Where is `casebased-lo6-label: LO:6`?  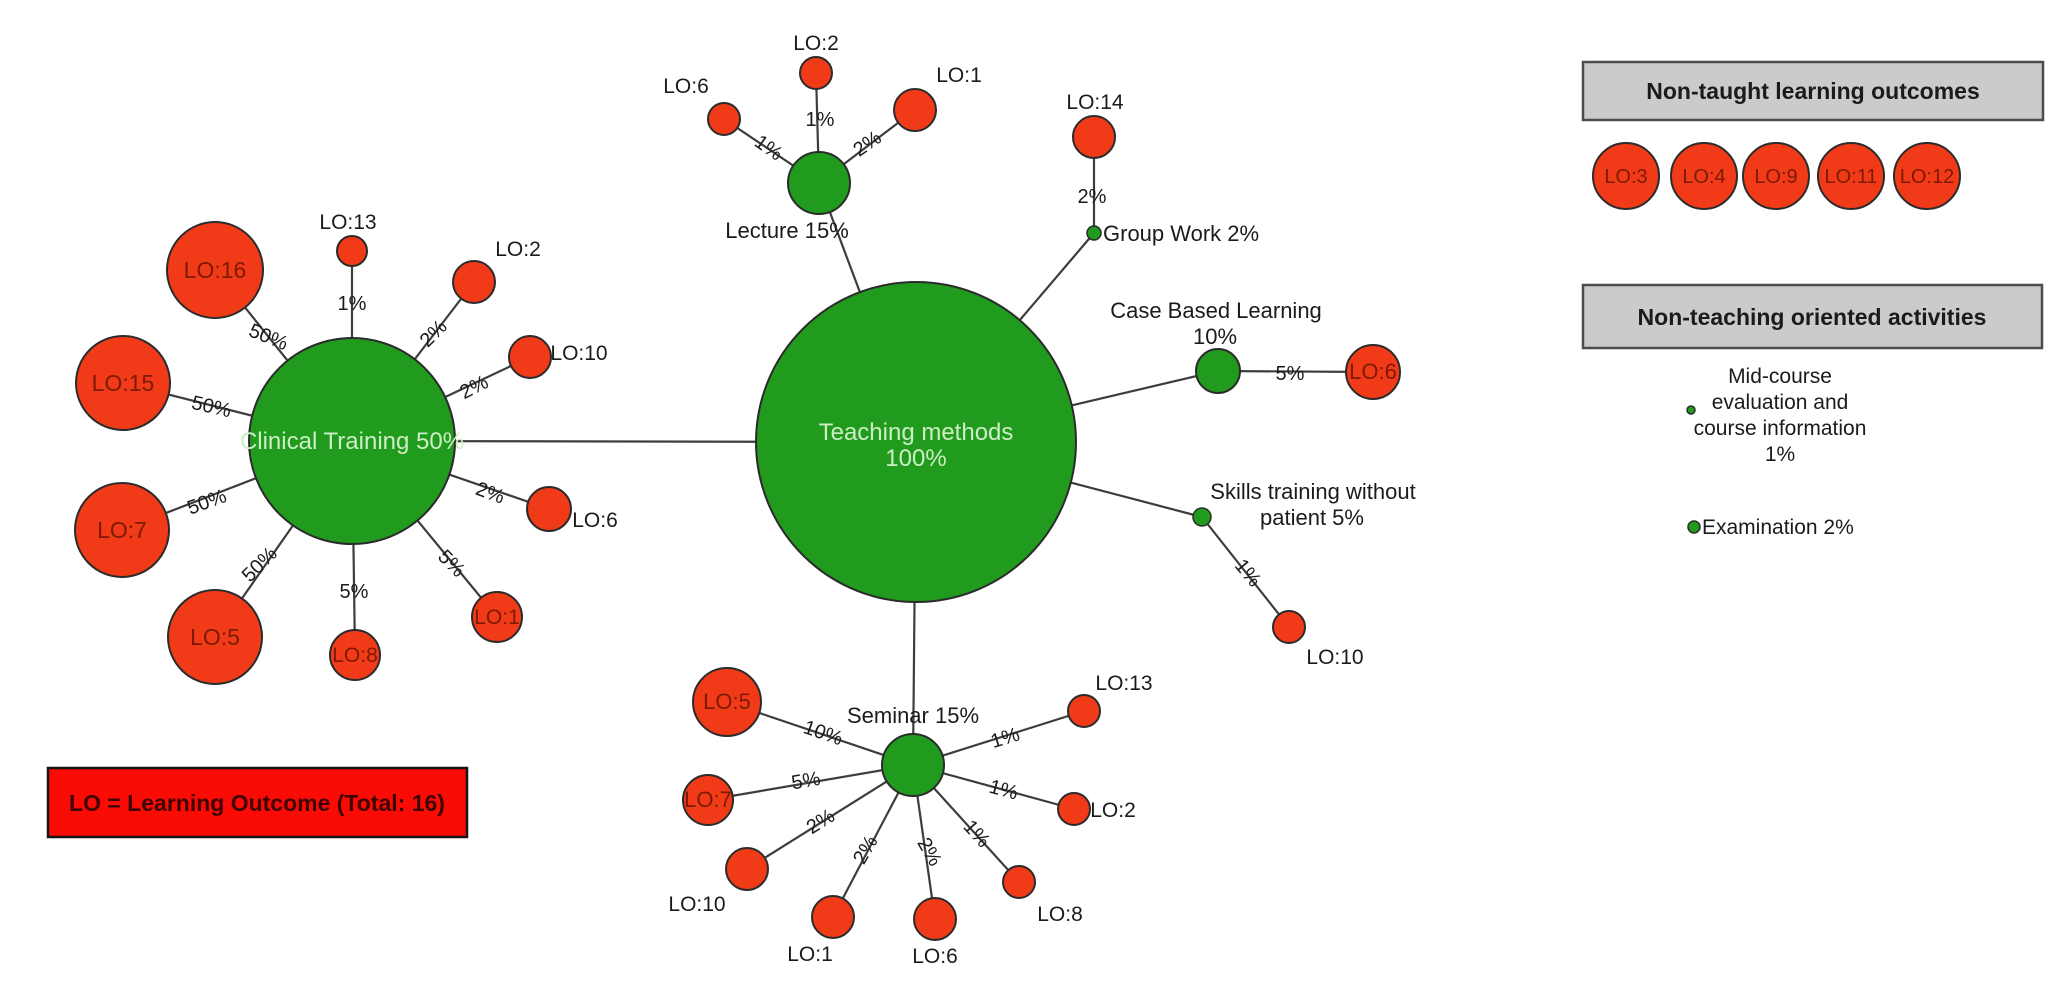
casebased-lo6-label: LO:6 is located at coordinates (1373, 371).